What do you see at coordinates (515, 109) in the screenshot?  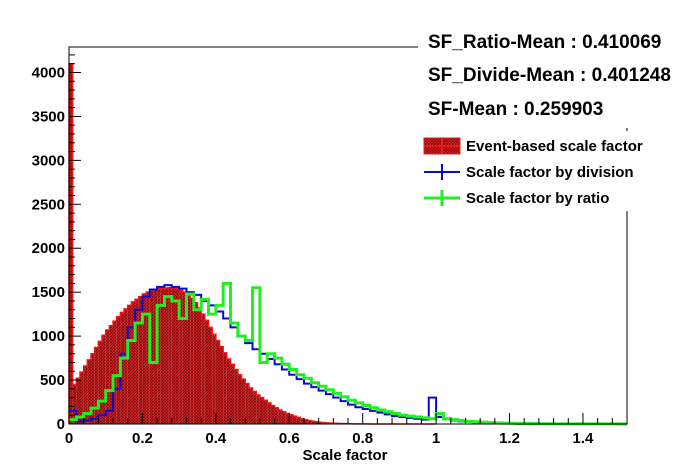 I see `stat-line: SF-Mean : 0.259903` at bounding box center [515, 109].